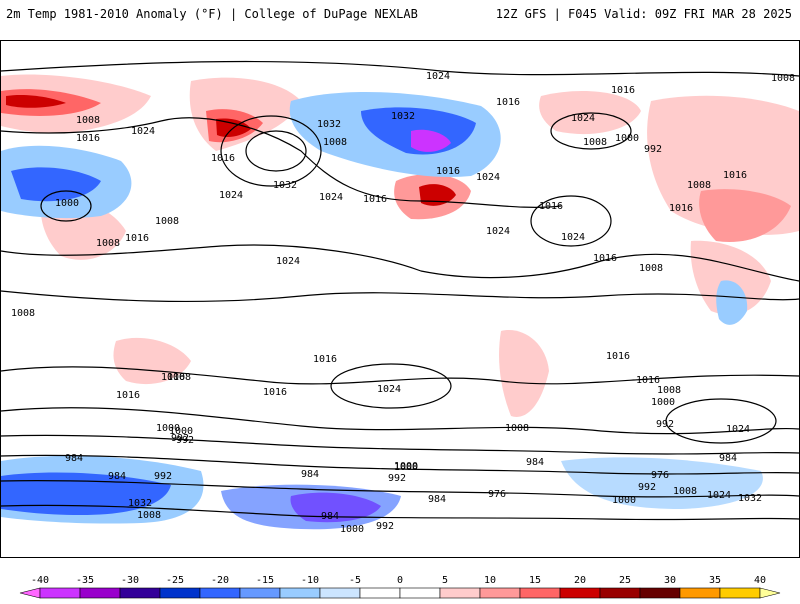 This screenshot has height=604, width=800. What do you see at coordinates (437, 195) in the screenshot?
I see `warm-anomaly-central-us-core` at bounding box center [437, 195].